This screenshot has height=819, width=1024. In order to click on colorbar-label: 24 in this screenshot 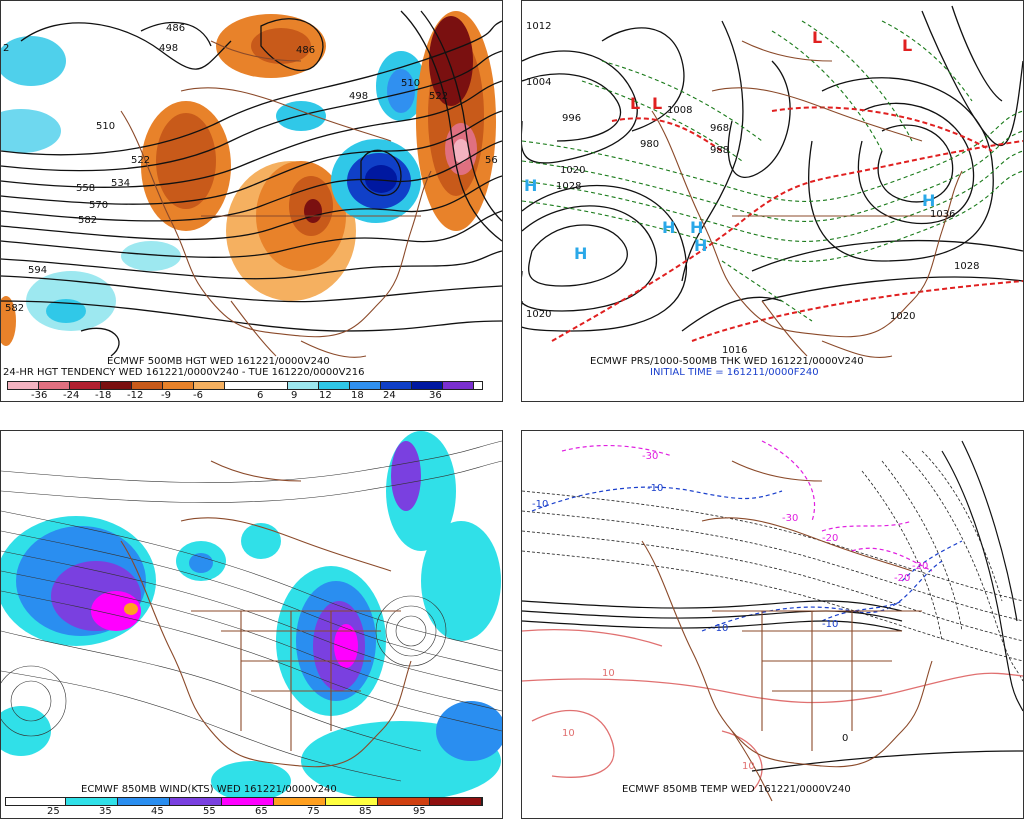, I will do `click(389, 395)`.